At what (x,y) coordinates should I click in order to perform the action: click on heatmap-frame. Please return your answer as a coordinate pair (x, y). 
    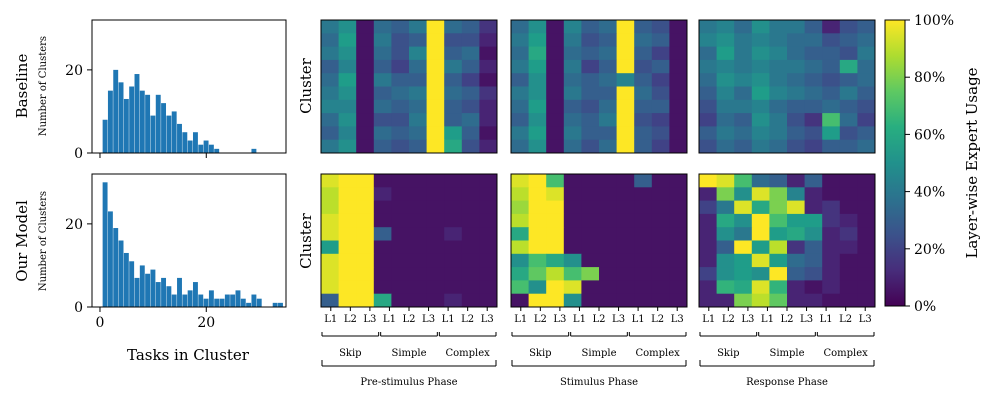
    Looking at the image, I should click on (599, 86).